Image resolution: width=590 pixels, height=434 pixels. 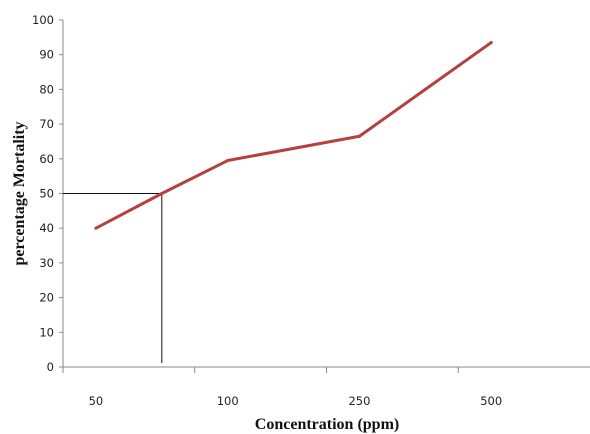 I want to click on y-tick-label: 100, so click(x=43, y=20).